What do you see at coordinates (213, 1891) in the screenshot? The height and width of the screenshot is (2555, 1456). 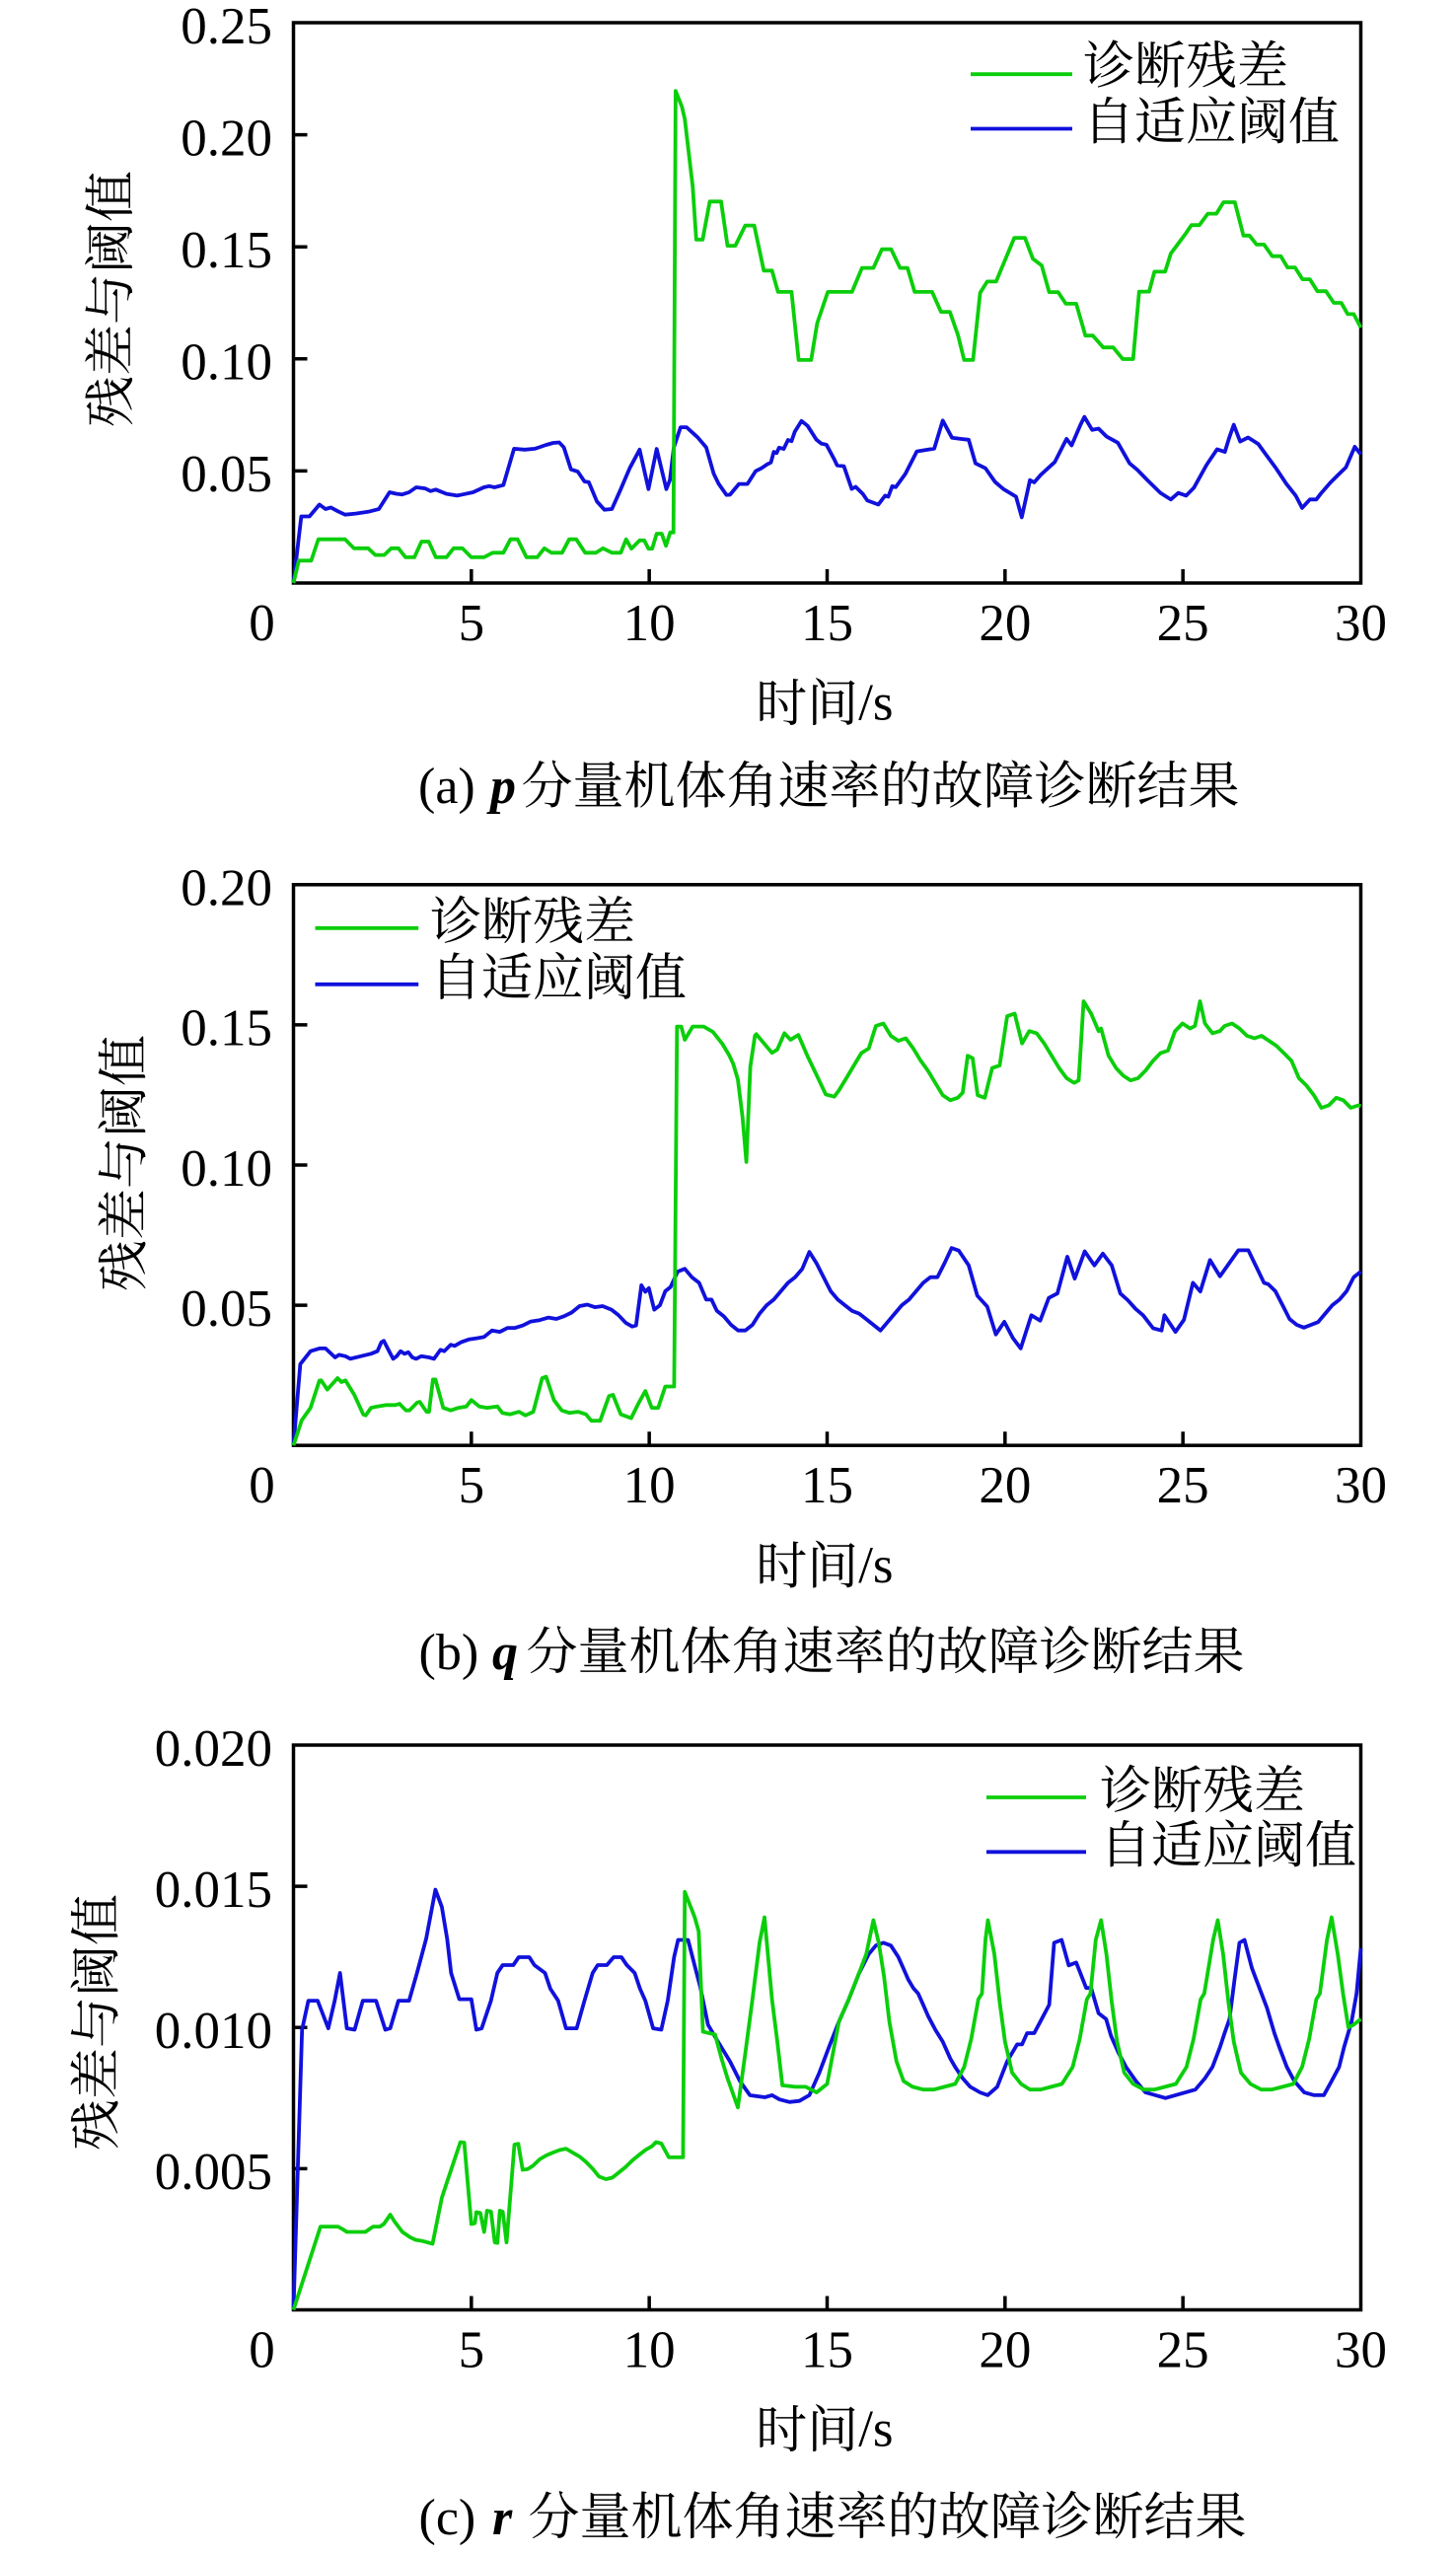 I see `svg-text: 0.015` at bounding box center [213, 1891].